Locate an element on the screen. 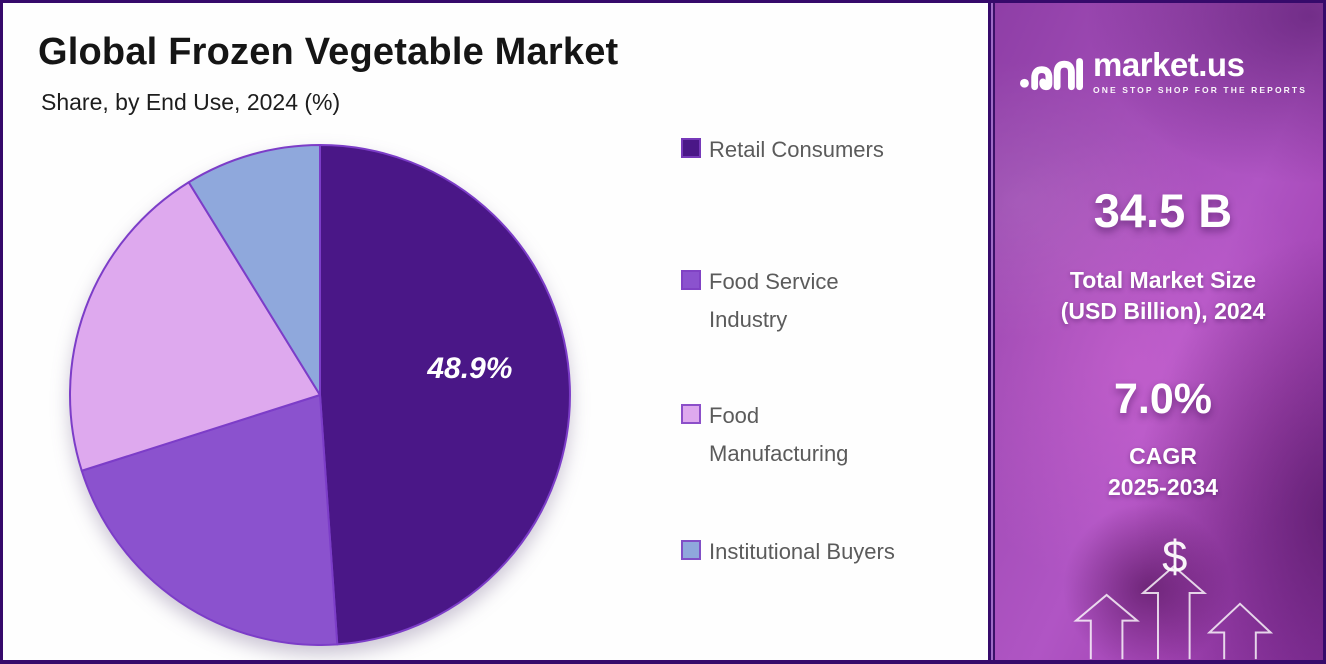 This screenshot has width=1326, height=664. brand-logo: market.us ONE STOP SHOP FOR THE REPORTS is located at coordinates (1157, 71).